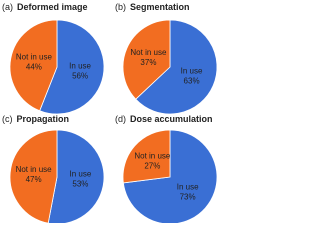 Image resolution: width=320 pixels, height=240 pixels. What do you see at coordinates (188, 197) in the screenshot?
I see `value-label: 73%` at bounding box center [188, 197].